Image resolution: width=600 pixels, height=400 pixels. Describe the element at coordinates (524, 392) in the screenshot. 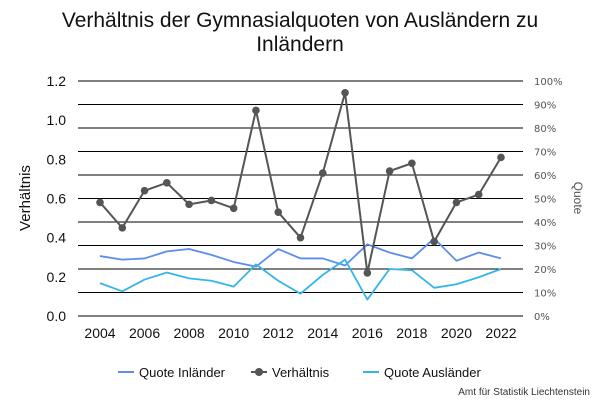

I see `source-credit: Amt für Statistik Liechtenstein` at that location.